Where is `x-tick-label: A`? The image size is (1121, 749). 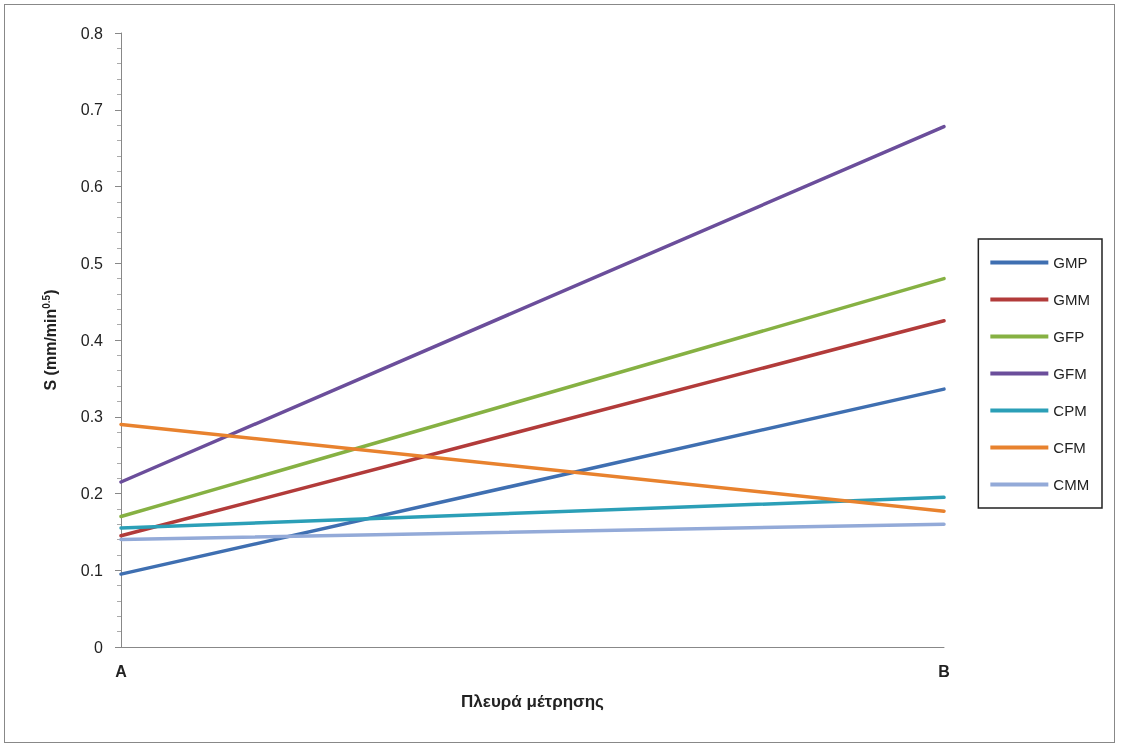
x-tick-label: A is located at coordinates (121, 671).